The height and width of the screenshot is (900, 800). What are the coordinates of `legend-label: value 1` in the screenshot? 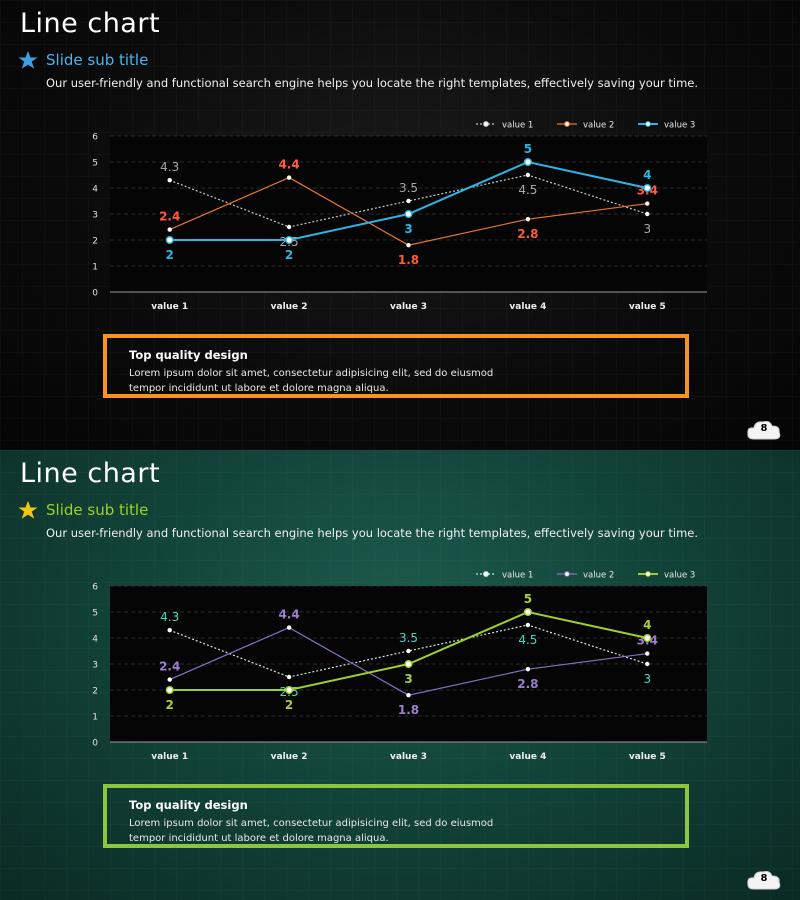 It's located at (517, 126).